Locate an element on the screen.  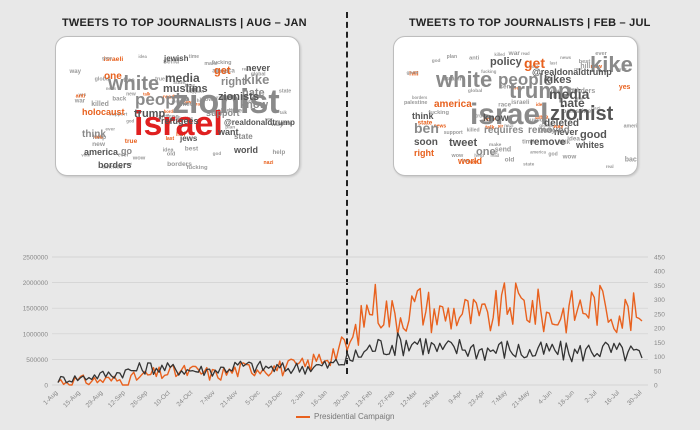
cloud-word: requires is located at coordinates (504, 130).